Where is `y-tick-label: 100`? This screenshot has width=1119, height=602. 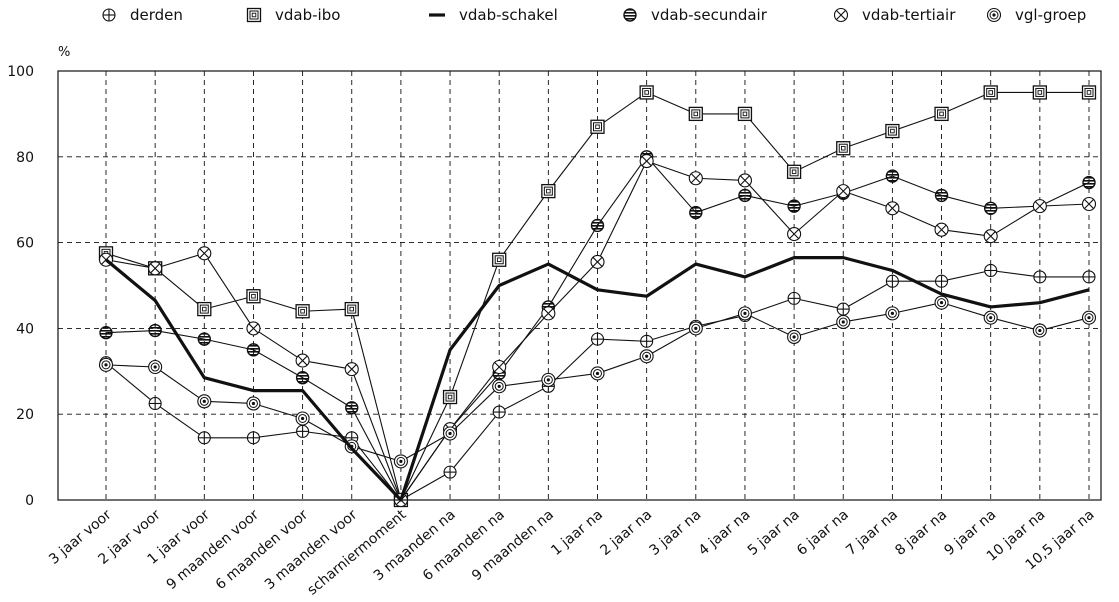
y-tick-label: 100 is located at coordinates (20, 72).